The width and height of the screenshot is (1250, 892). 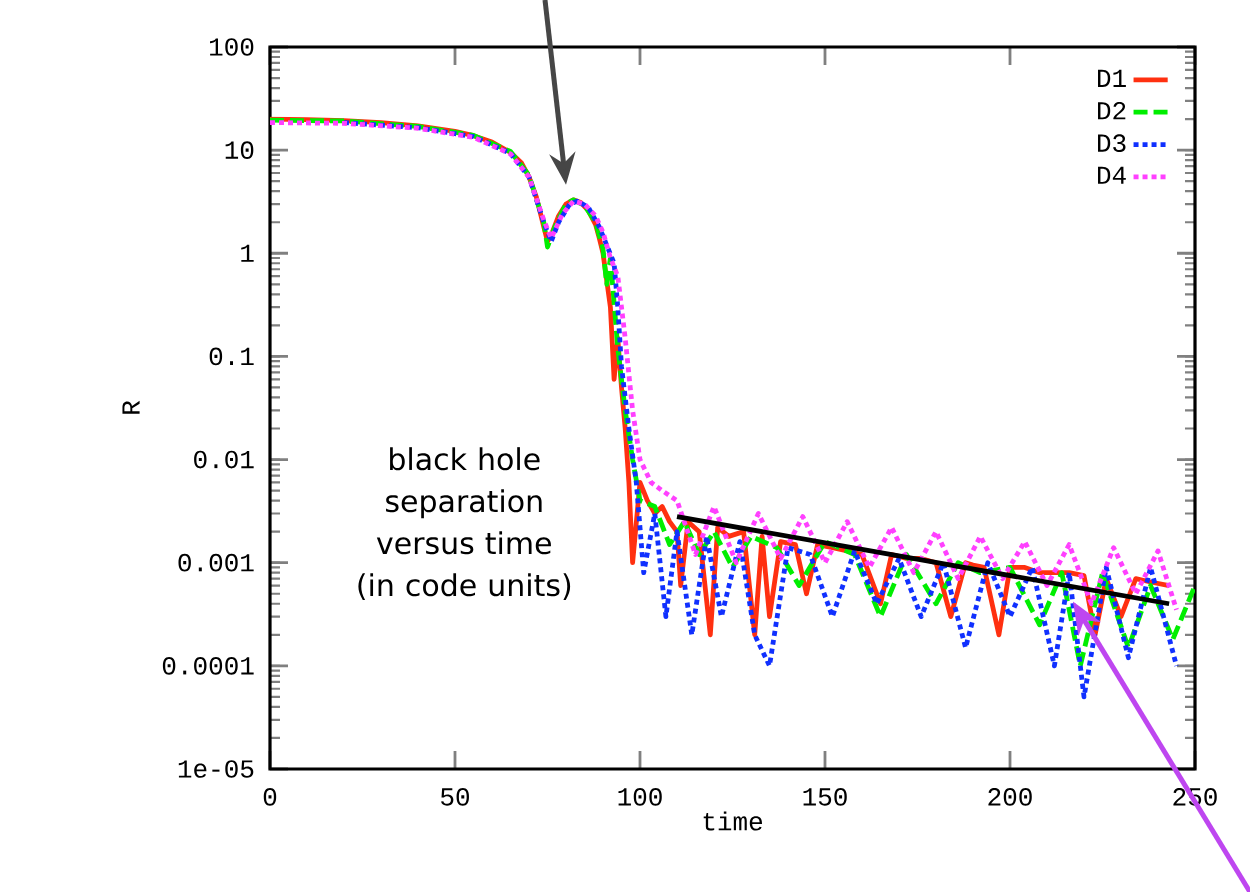 What do you see at coordinates (464, 523) in the screenshot?
I see `annotation: black hole separation versus time (in code units)` at bounding box center [464, 523].